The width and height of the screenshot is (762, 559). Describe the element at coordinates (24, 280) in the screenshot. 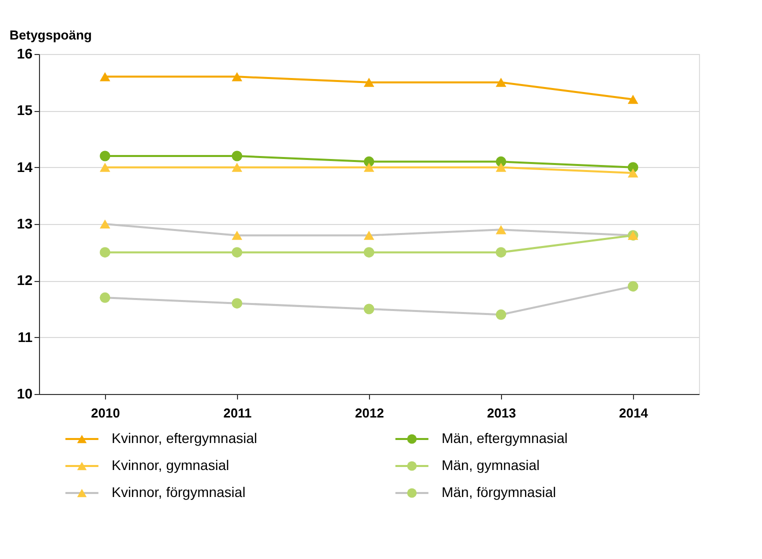

I see `y-tick-label: 12` at that location.